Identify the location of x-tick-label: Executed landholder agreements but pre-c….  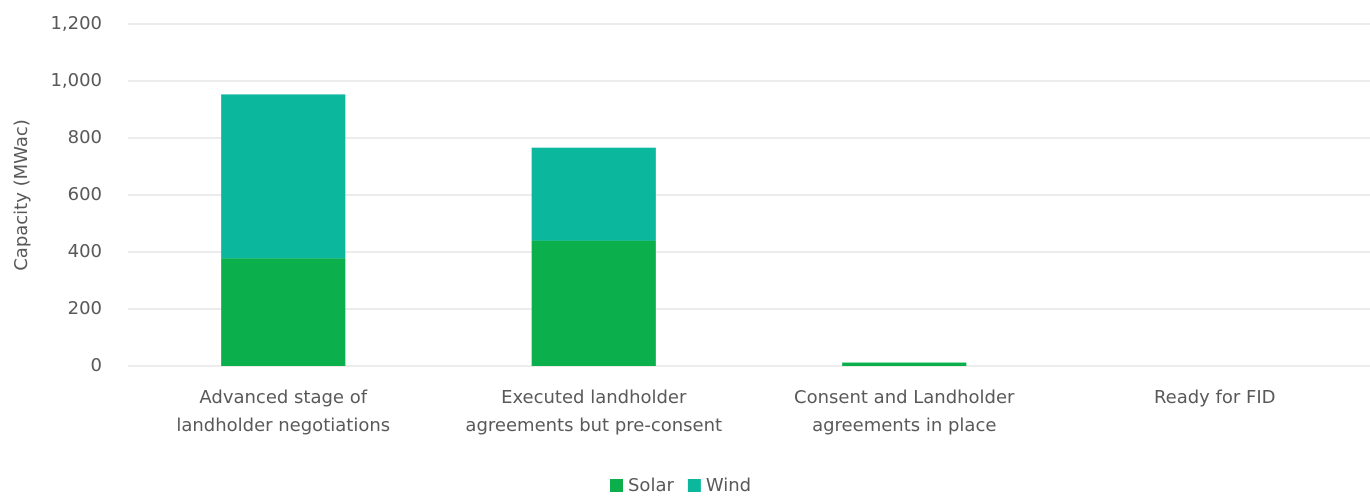
(594, 411).